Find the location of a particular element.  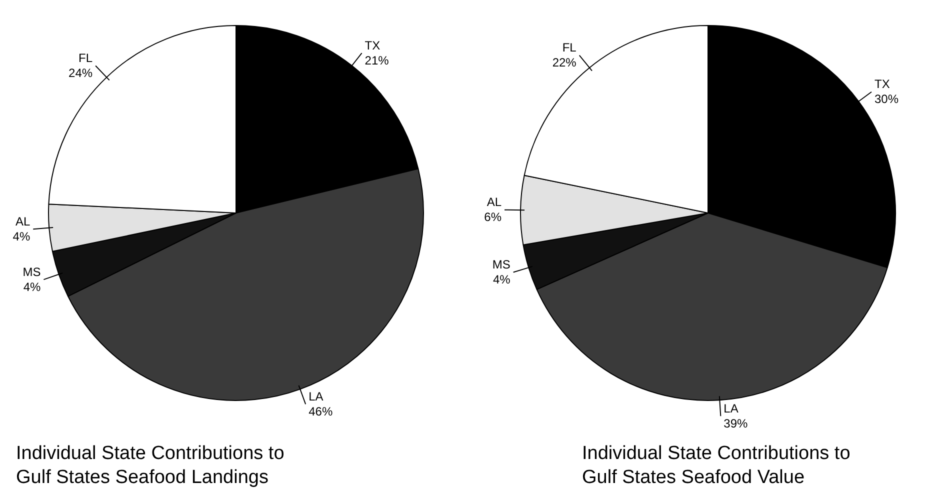

data-label: 39% is located at coordinates (736, 423).